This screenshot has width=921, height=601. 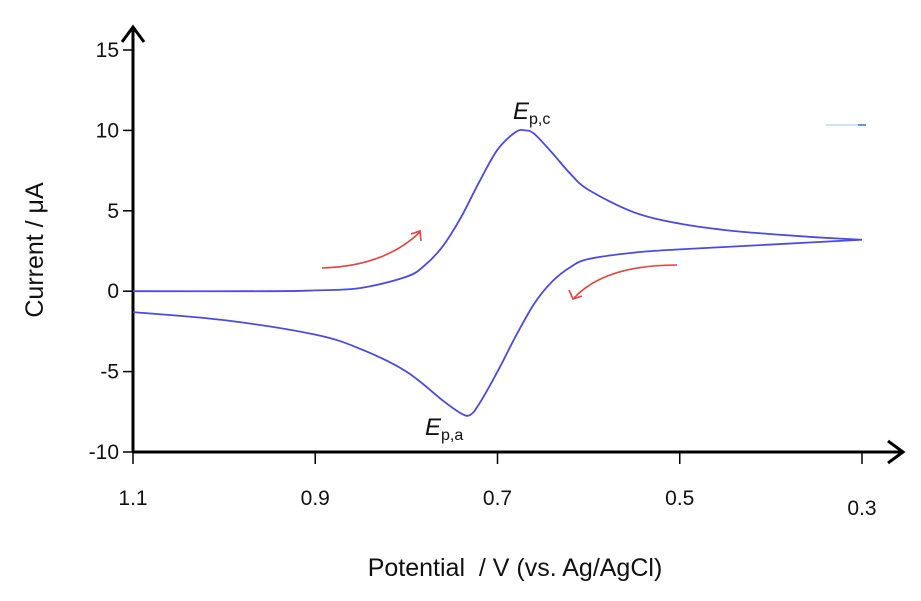 What do you see at coordinates (679, 498) in the screenshot?
I see `x-tick-label: 0.5` at bounding box center [679, 498].